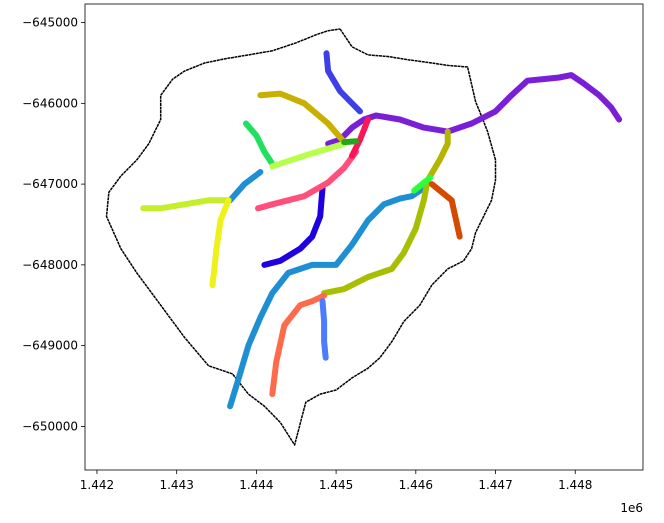 The image size is (664, 523). What do you see at coordinates (176, 485) in the screenshot?
I see `x-tick-label: 1.443` at bounding box center [176, 485].